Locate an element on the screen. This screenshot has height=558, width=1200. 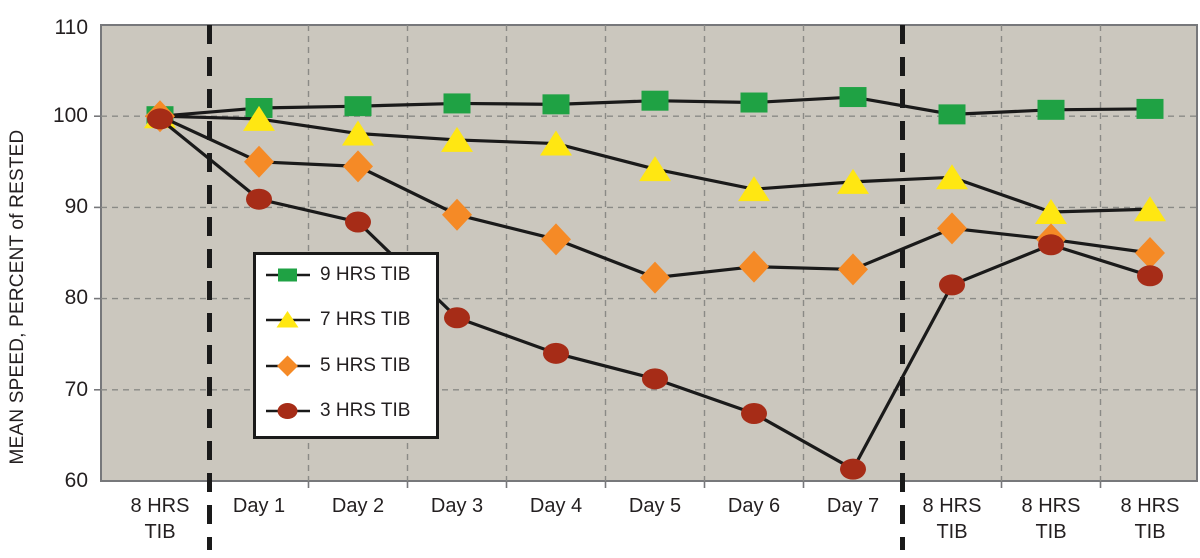
legend-item: 7 HRS TIB is located at coordinates (348, 320).